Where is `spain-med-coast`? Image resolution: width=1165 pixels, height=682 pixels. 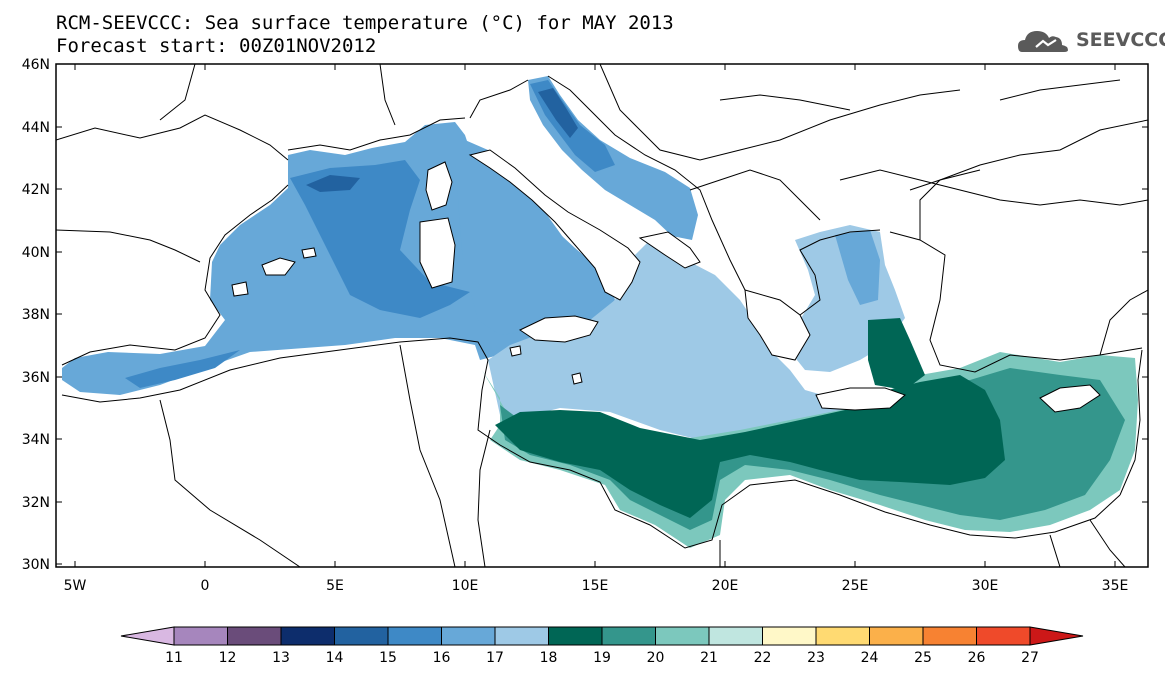
spain-med-coast is located at coordinates (175, 275).